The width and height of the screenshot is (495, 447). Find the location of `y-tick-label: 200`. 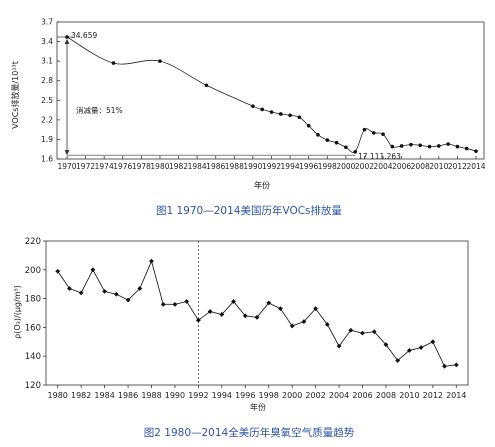

y-tick-label: 200 is located at coordinates (33, 271).